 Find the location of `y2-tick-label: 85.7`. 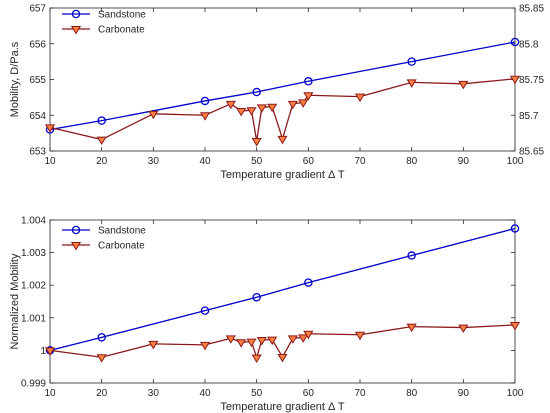

y2-tick-label: 85.7 is located at coordinates (529, 116).